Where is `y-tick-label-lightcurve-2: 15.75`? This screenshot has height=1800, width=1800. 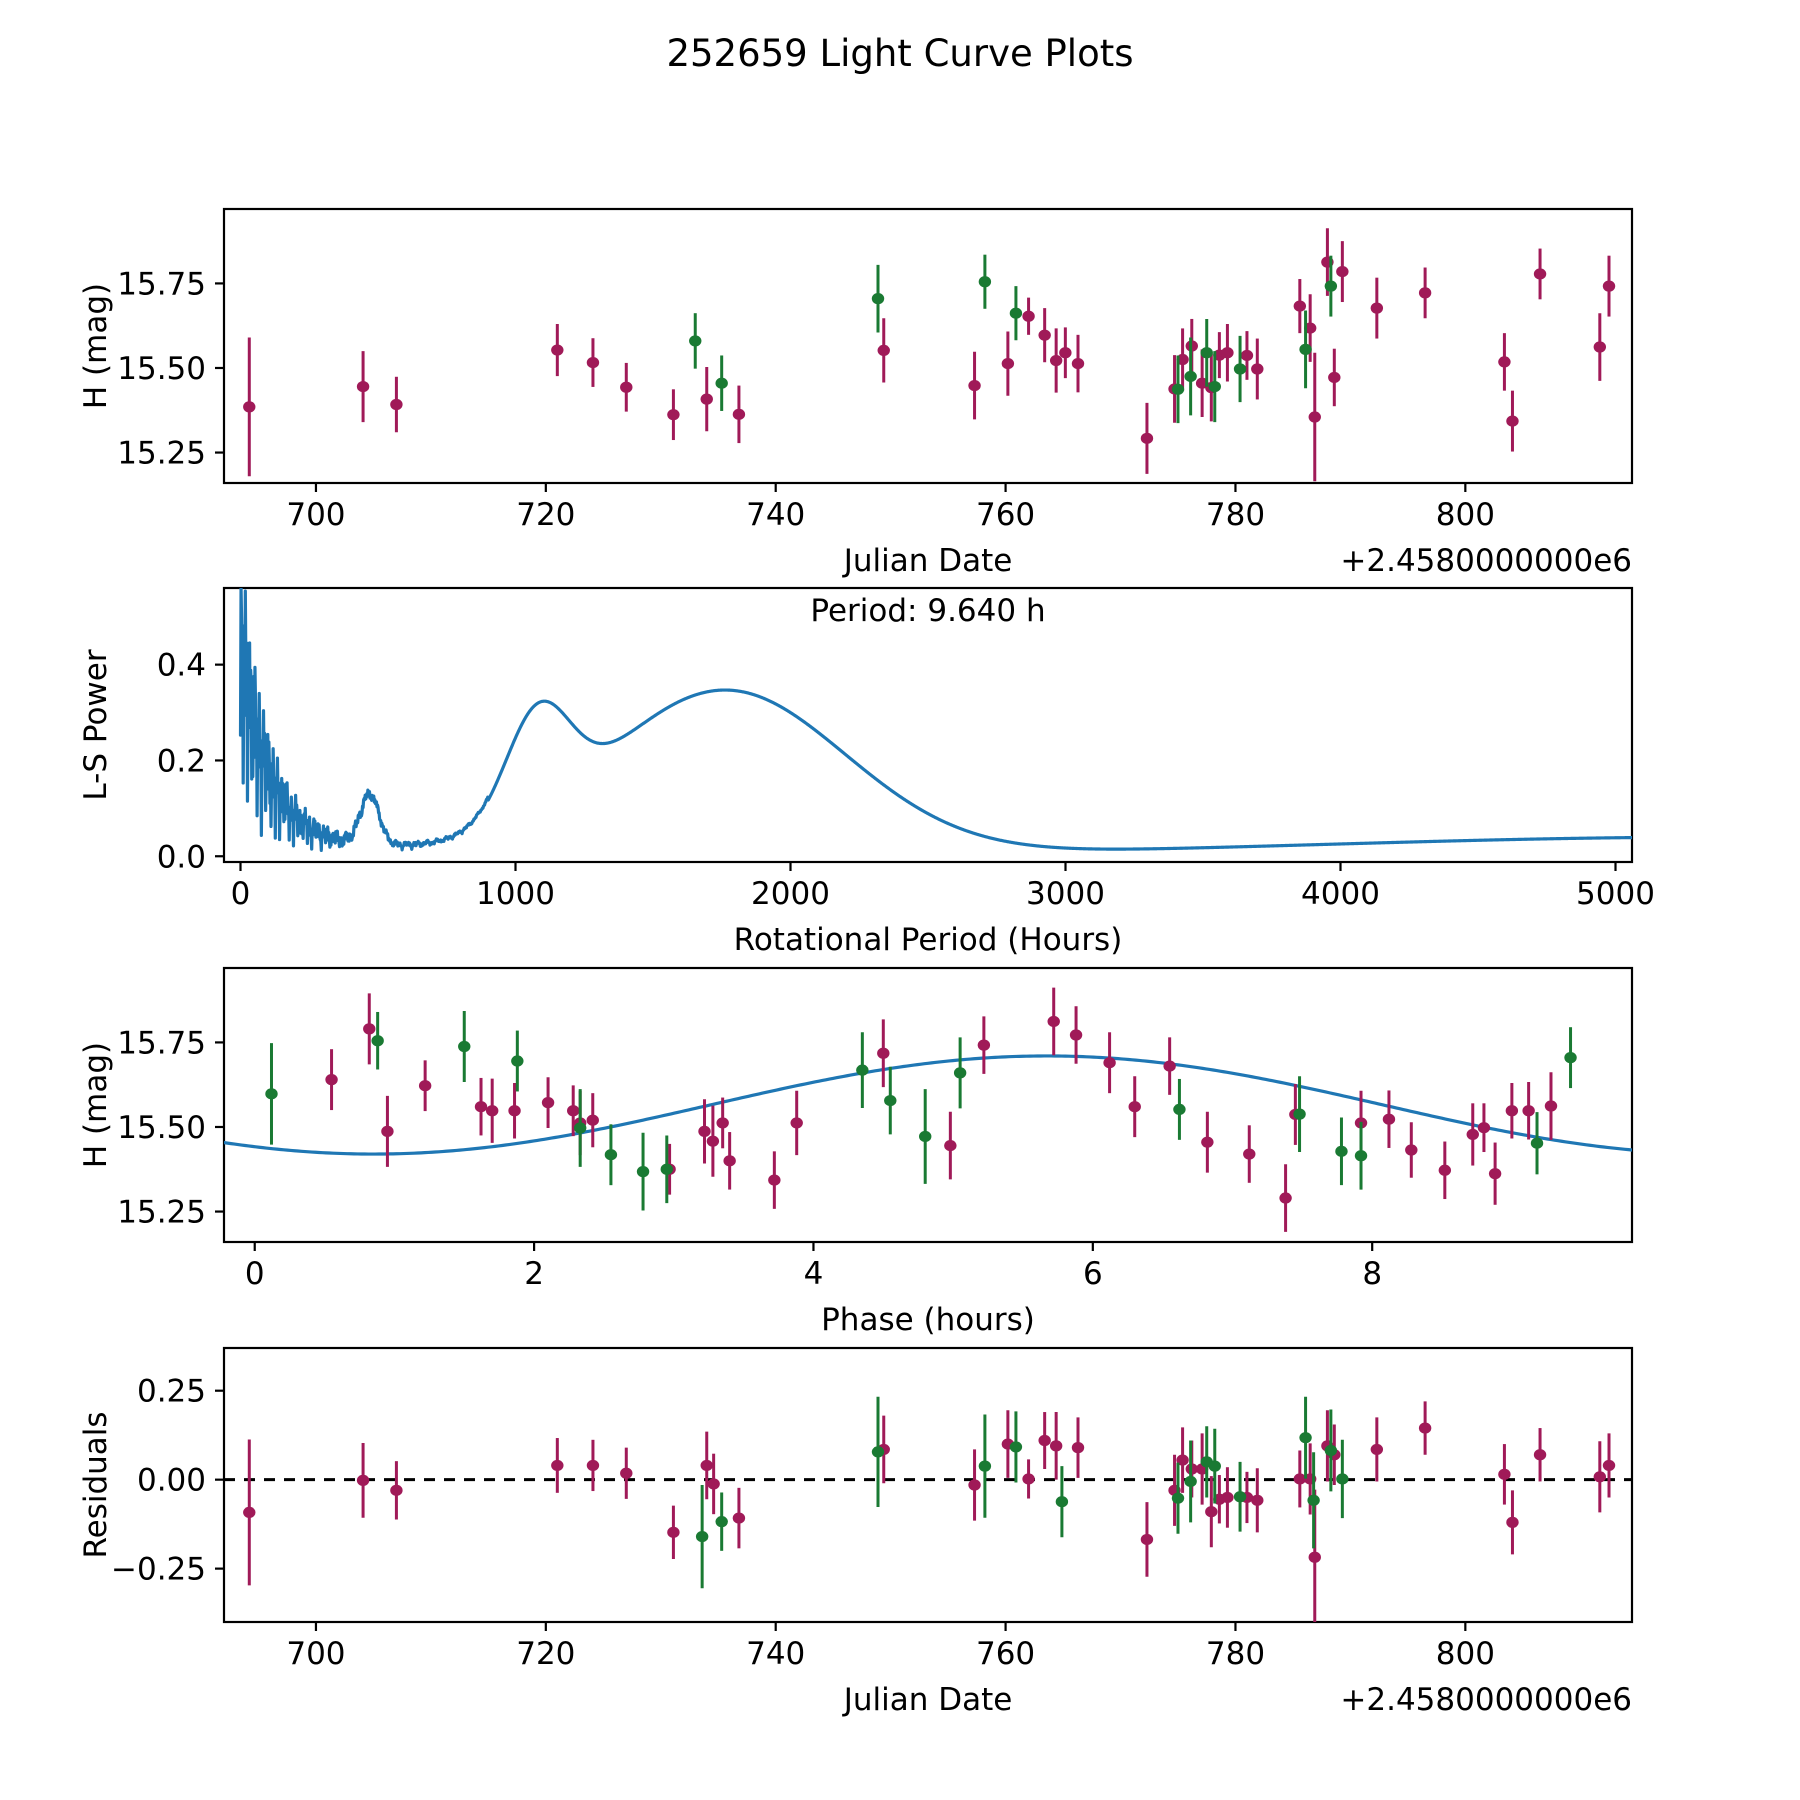 y-tick-label-lightcurve-2: 15.75 is located at coordinates (161, 284).